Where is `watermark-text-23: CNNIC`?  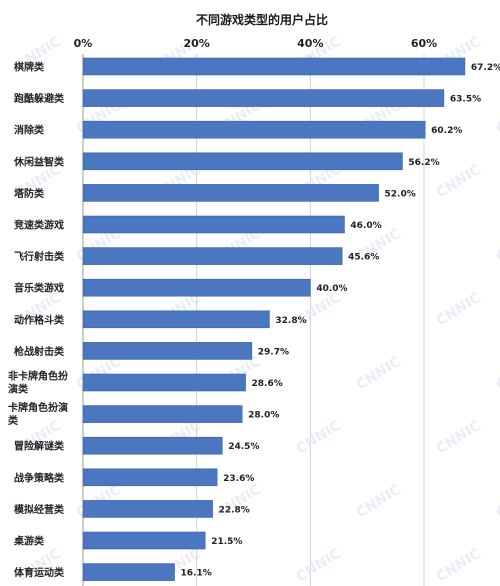
watermark-text-23: CNNIC is located at coordinates (497, 374).